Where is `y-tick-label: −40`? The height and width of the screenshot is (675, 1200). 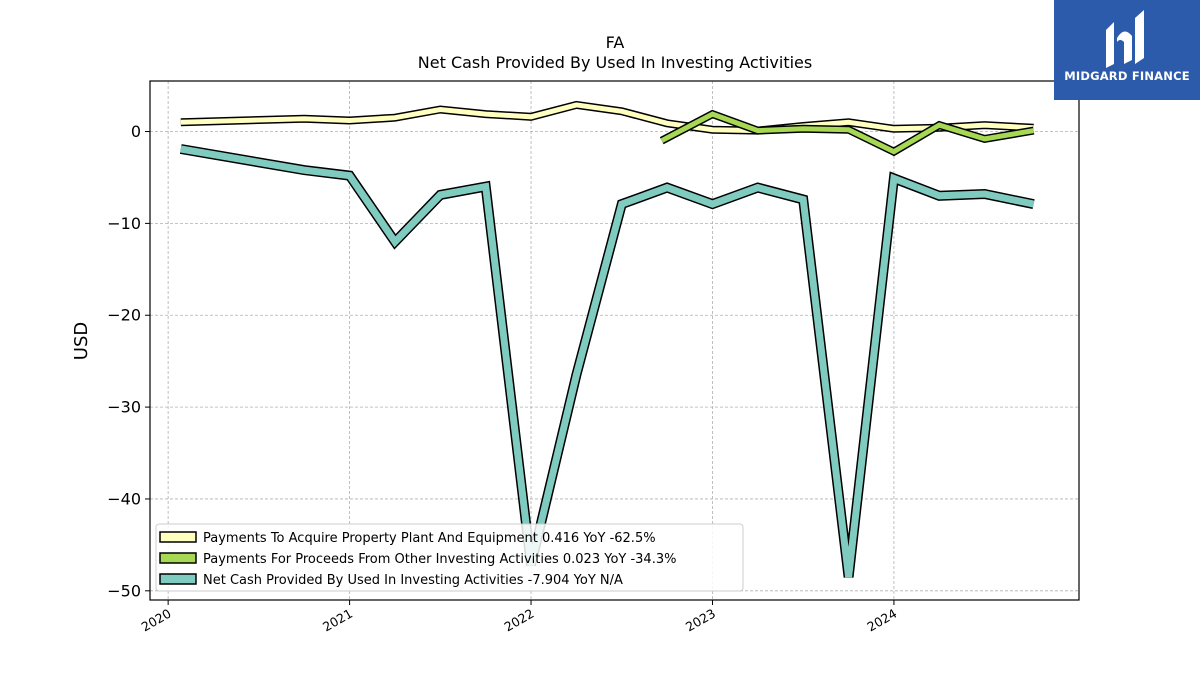 y-tick-label: −40 is located at coordinates (124, 498).